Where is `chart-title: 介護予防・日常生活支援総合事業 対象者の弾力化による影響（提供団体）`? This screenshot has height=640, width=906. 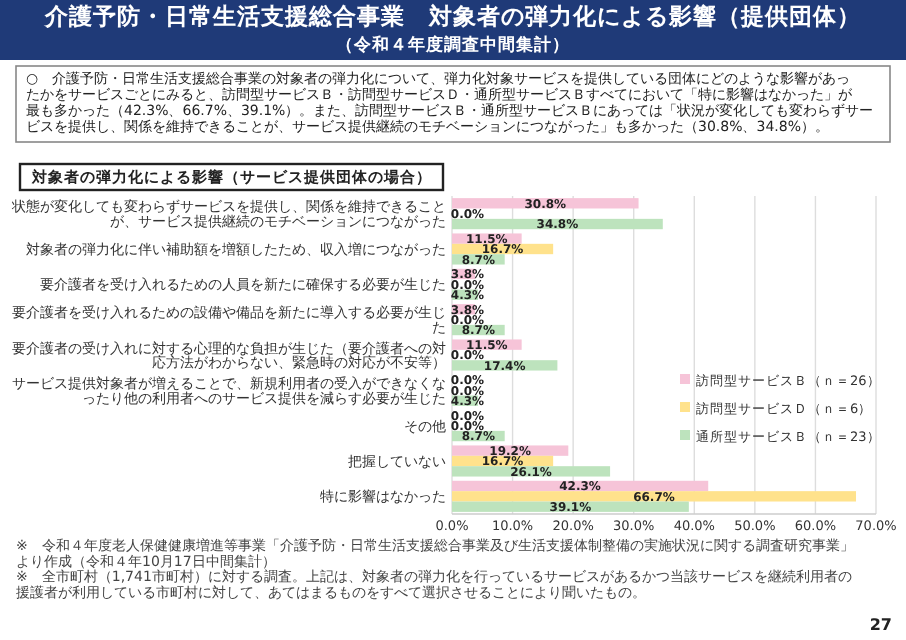
chart-title: 介護予防・日常生活支援総合事業 対象者の弾力化による影響（提供団体） is located at coordinates (452, 16).